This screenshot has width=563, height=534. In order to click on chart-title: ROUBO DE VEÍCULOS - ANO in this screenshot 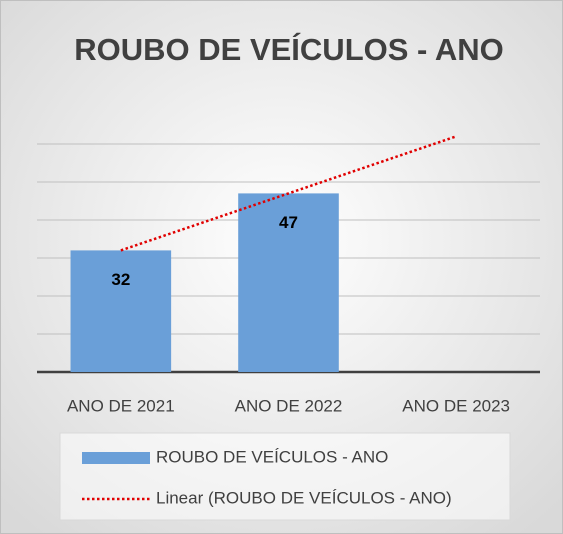, I will do `click(288, 49)`.